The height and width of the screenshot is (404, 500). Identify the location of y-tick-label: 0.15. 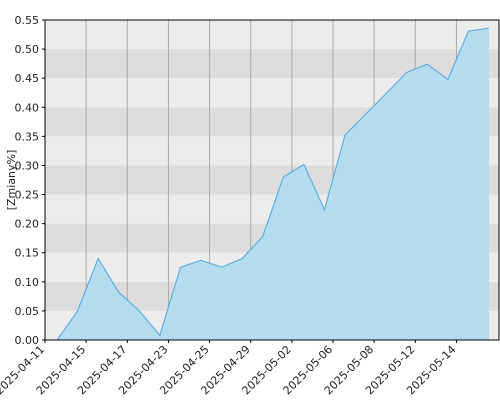
(27, 253).